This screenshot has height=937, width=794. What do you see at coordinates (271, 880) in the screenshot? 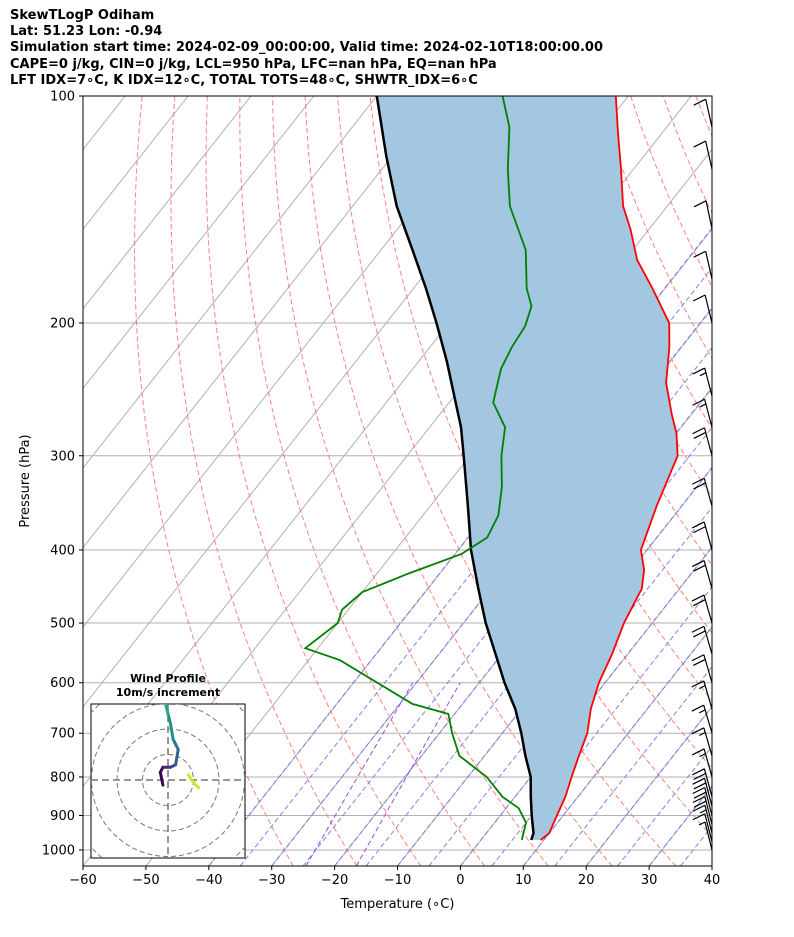
I see `x-tick-label: −30` at bounding box center [271, 880].